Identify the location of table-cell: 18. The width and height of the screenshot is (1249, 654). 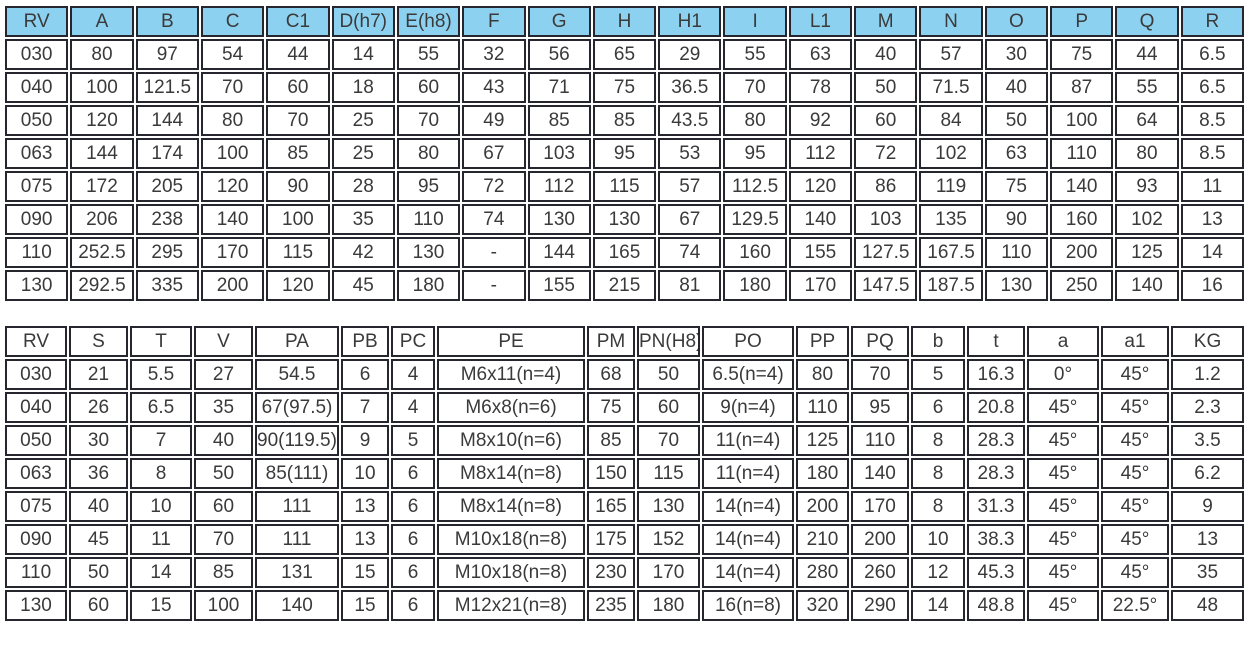
(363, 87).